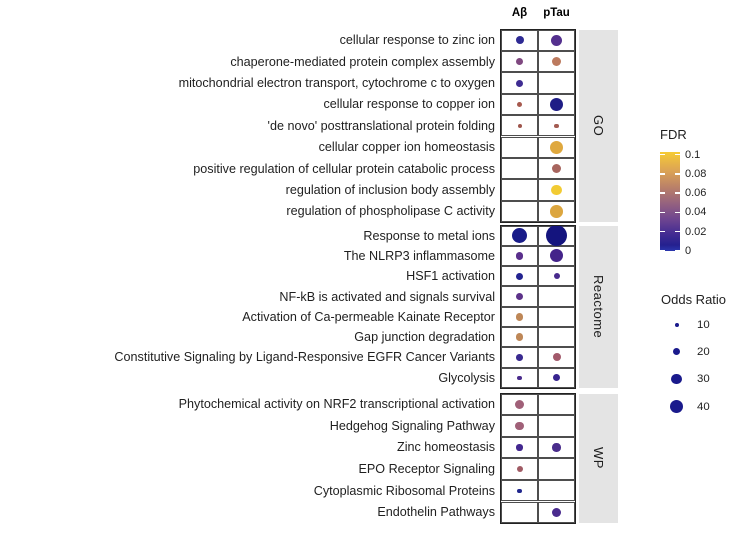  Describe the element at coordinates (419, 255) in the screenshot. I see `row-label: The NLRP3 inflammasome` at that location.